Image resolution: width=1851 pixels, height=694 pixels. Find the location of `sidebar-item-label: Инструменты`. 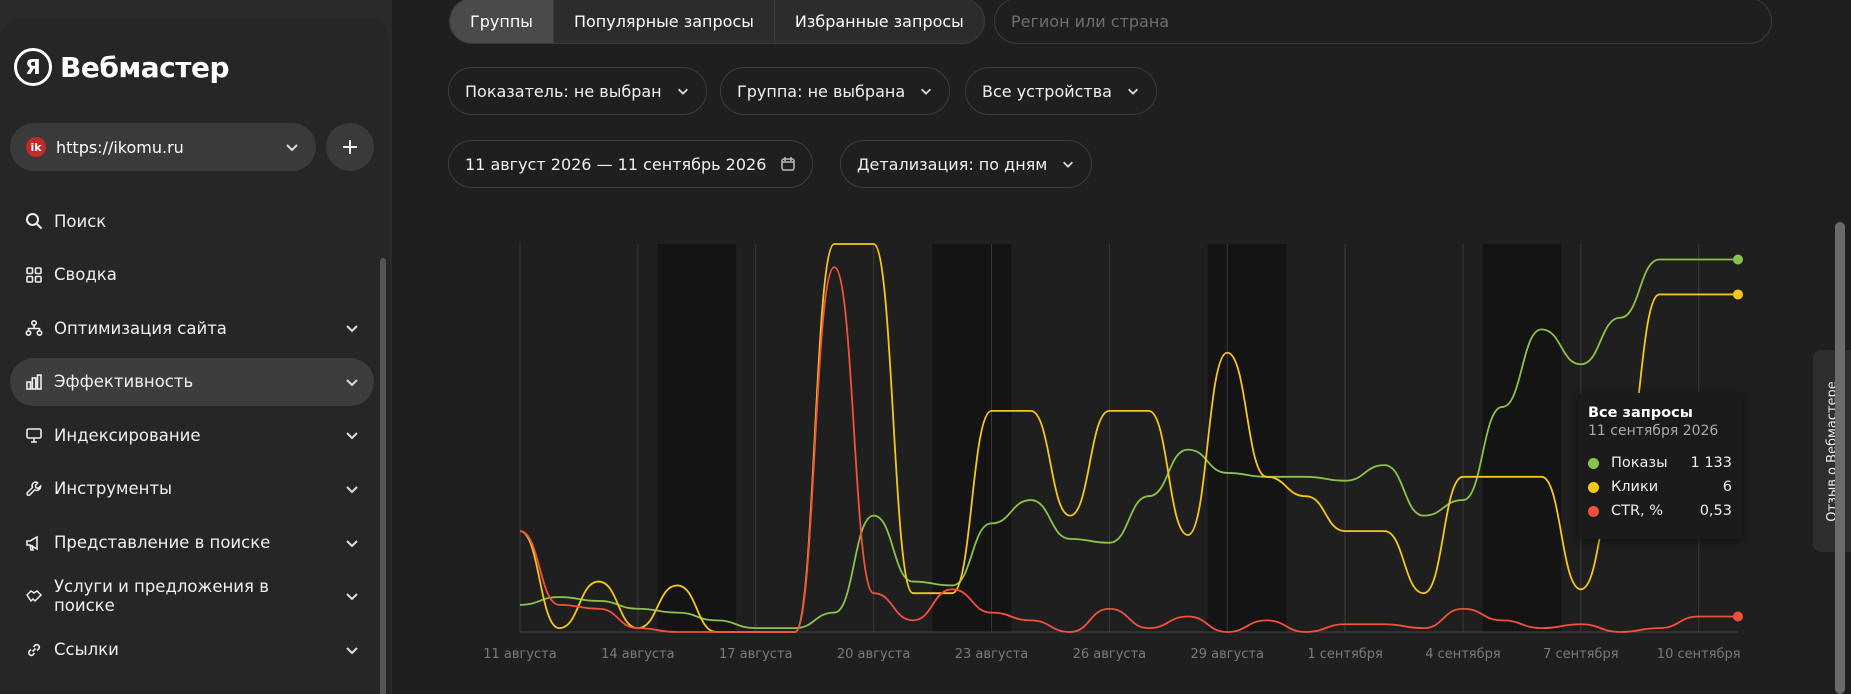

sidebar-item-label: Инструменты is located at coordinates (113, 489).